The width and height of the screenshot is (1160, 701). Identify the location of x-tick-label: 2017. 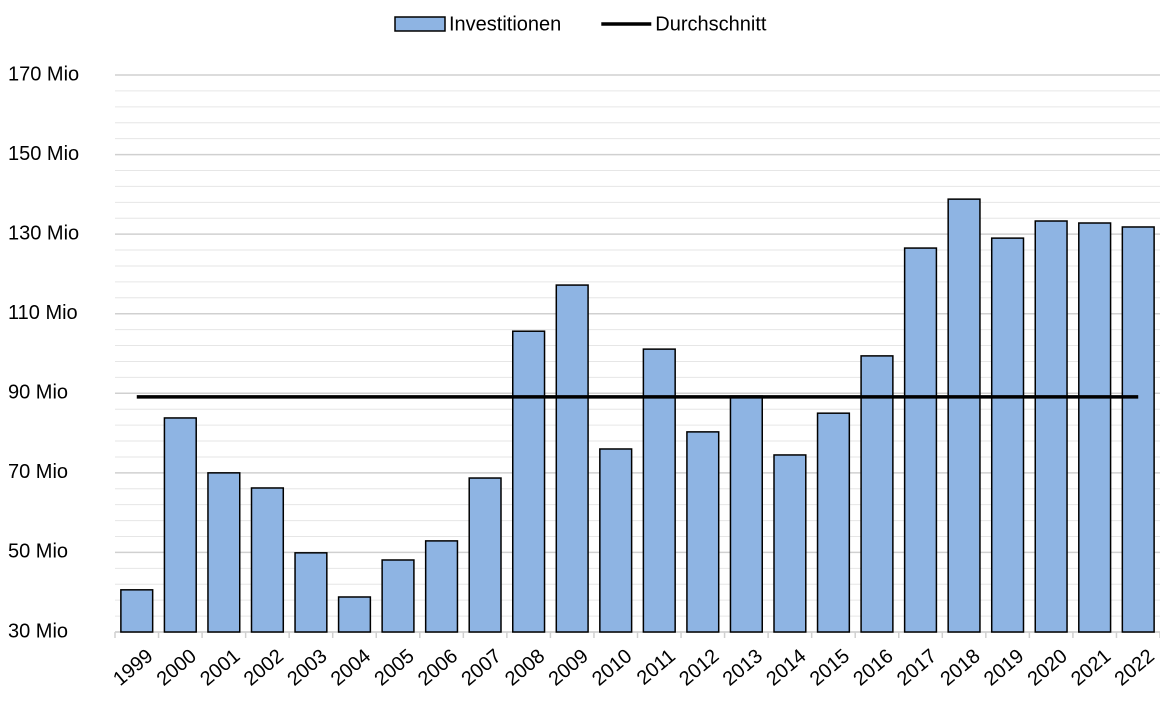
(917, 667).